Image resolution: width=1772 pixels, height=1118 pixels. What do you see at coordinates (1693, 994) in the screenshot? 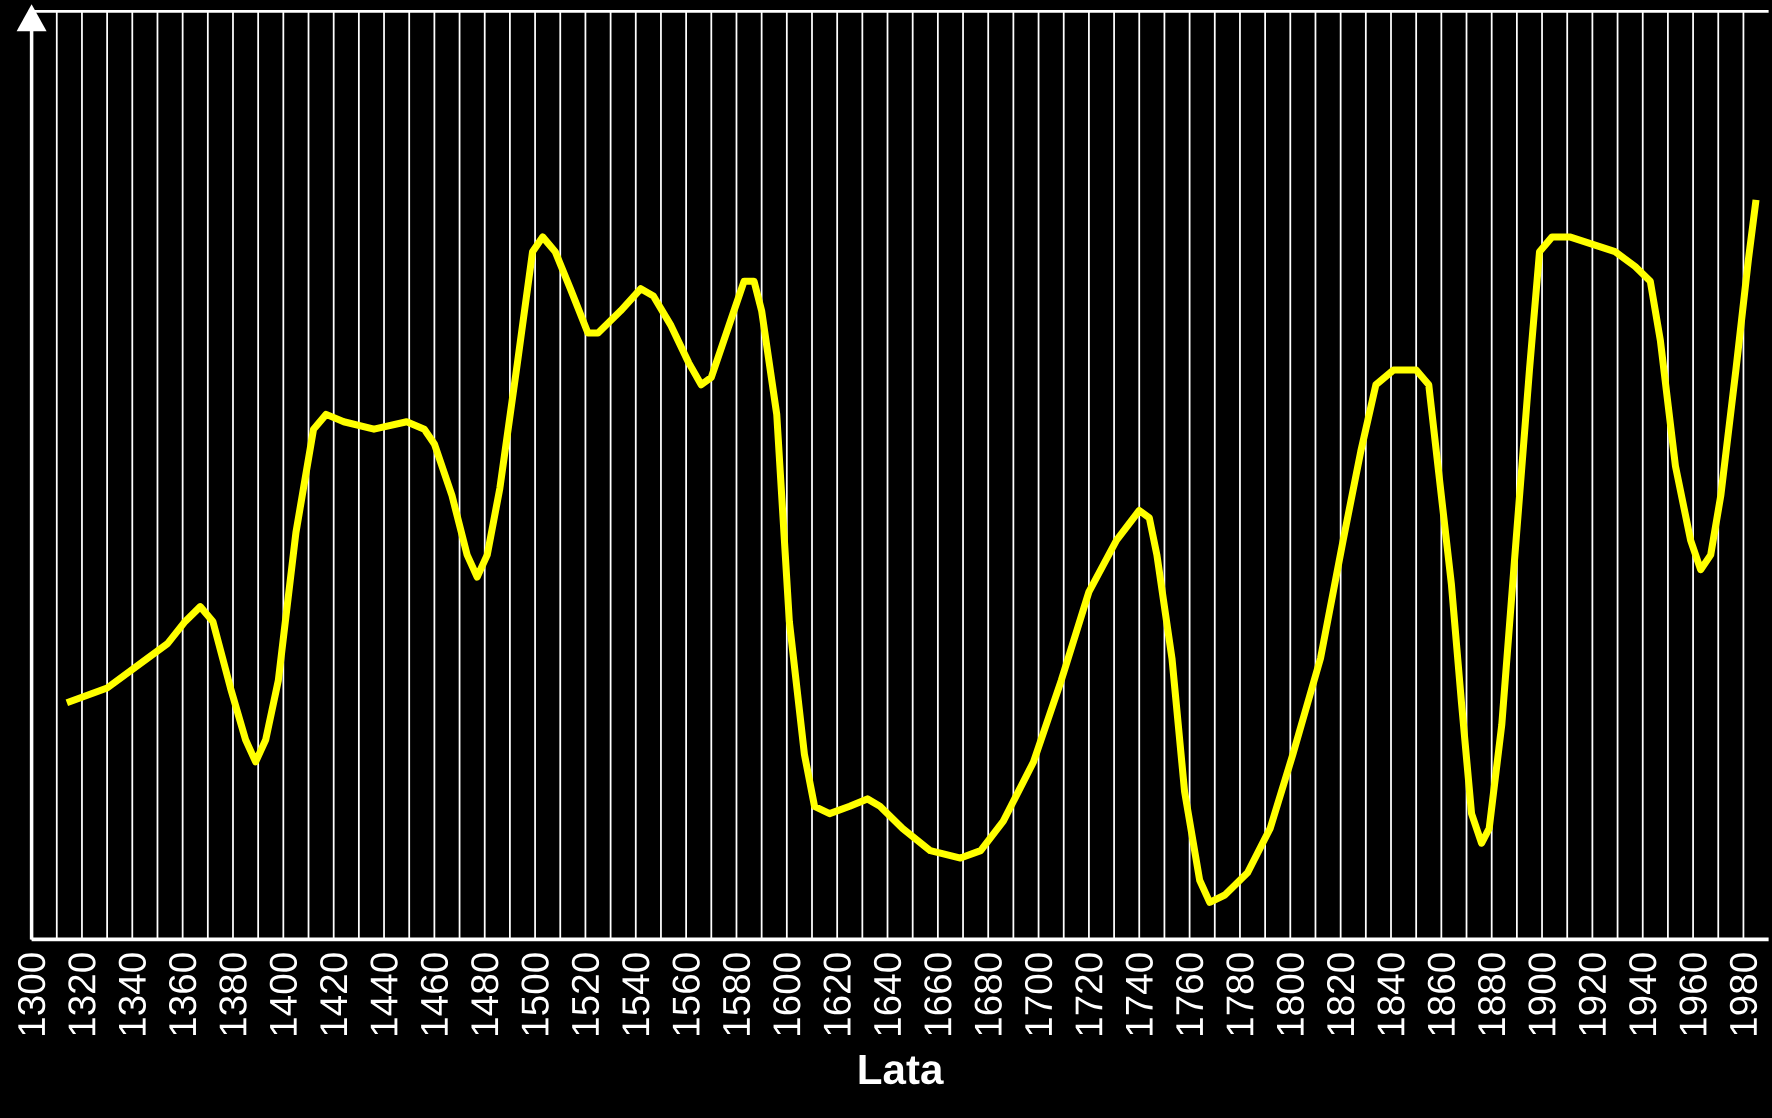
I see `x-tick-label: 1960` at bounding box center [1693, 994].